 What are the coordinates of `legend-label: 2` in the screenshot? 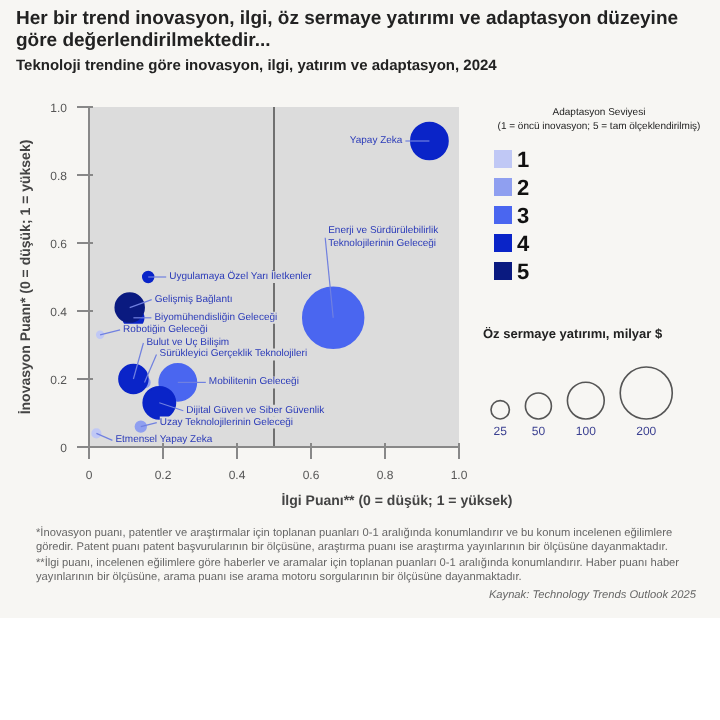 It's located at (523, 189).